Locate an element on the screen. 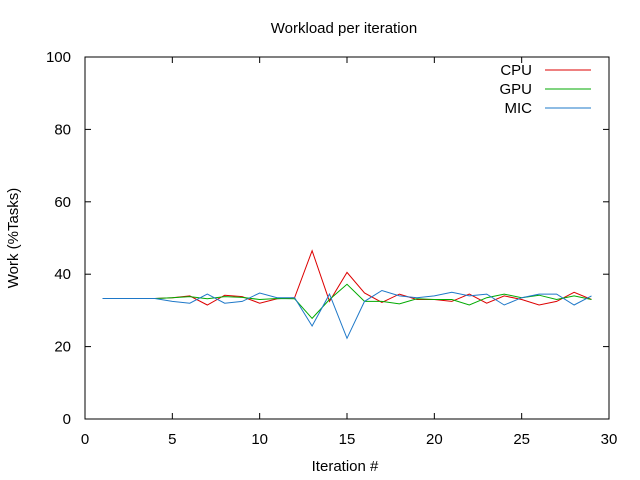 Image resolution: width=640 pixels, height=480 pixels. x-tick-label: 25 is located at coordinates (521, 439).